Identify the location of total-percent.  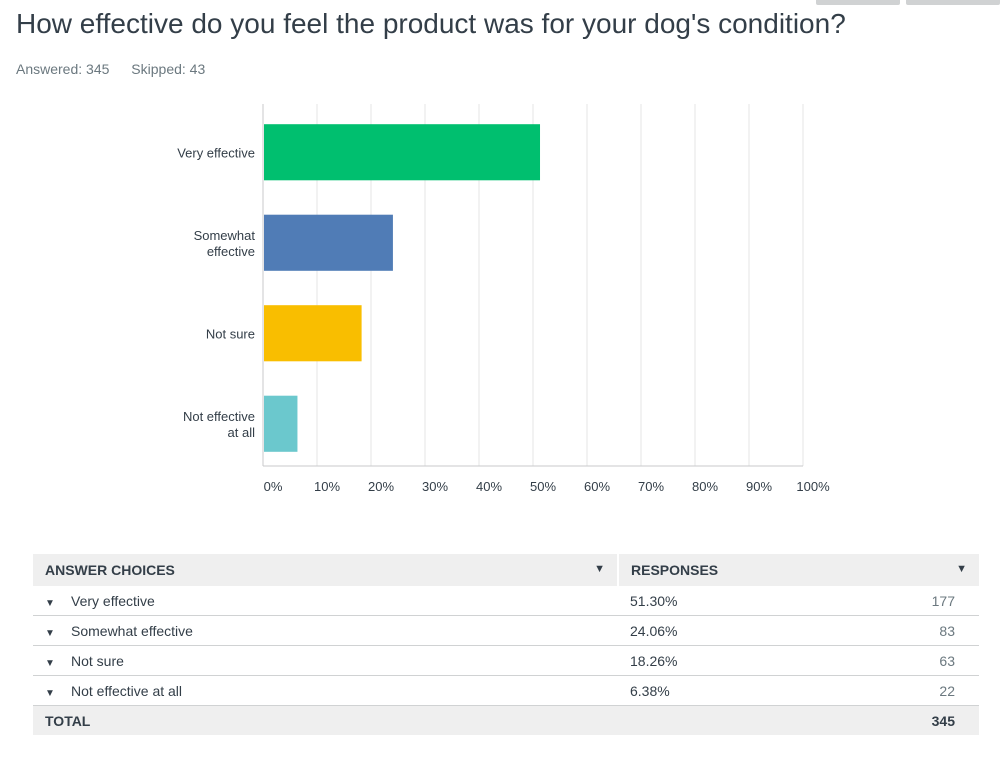
(717, 720).